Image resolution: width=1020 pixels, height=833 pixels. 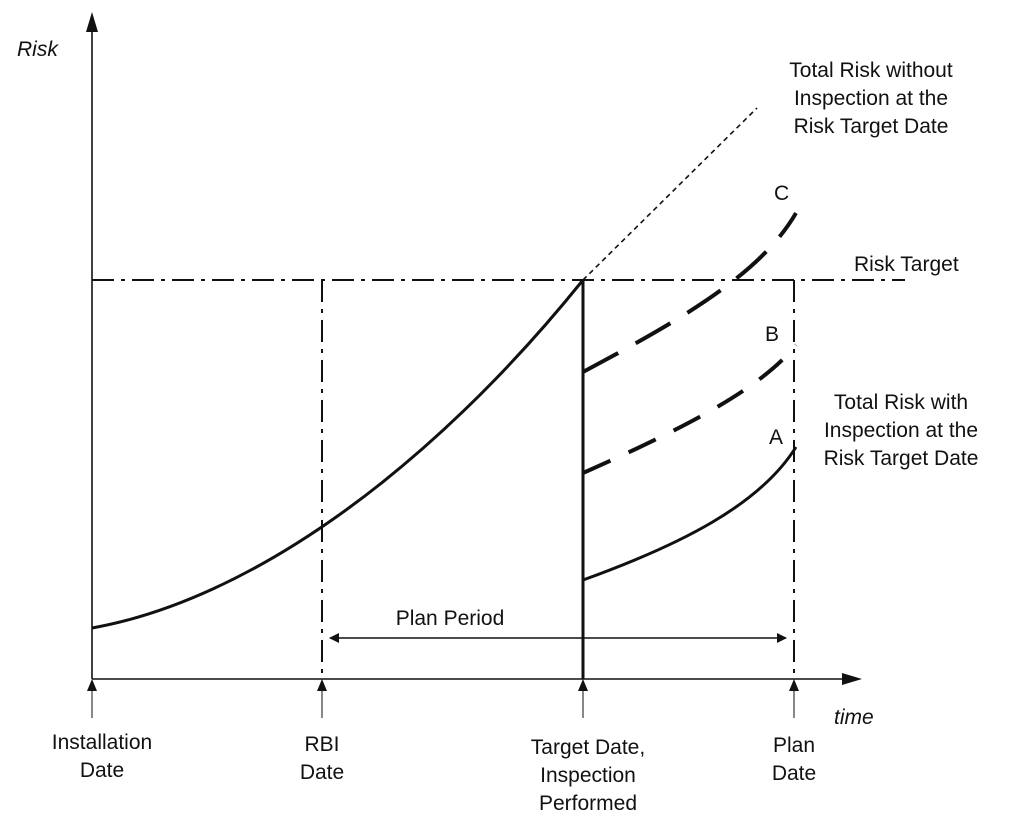 I want to click on x-axis-label: time, so click(x=854, y=717).